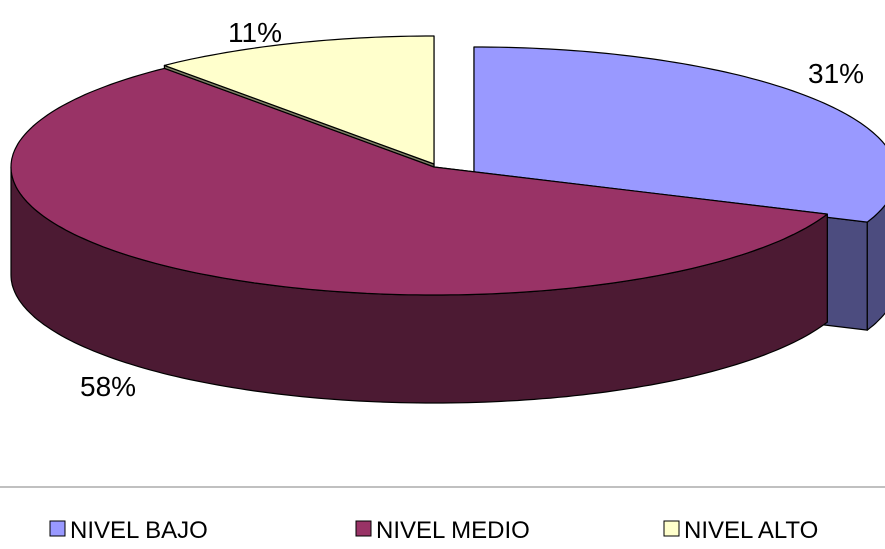 This screenshot has height=549, width=885. I want to click on slice-side-nivel-bajo, so click(875, 267).